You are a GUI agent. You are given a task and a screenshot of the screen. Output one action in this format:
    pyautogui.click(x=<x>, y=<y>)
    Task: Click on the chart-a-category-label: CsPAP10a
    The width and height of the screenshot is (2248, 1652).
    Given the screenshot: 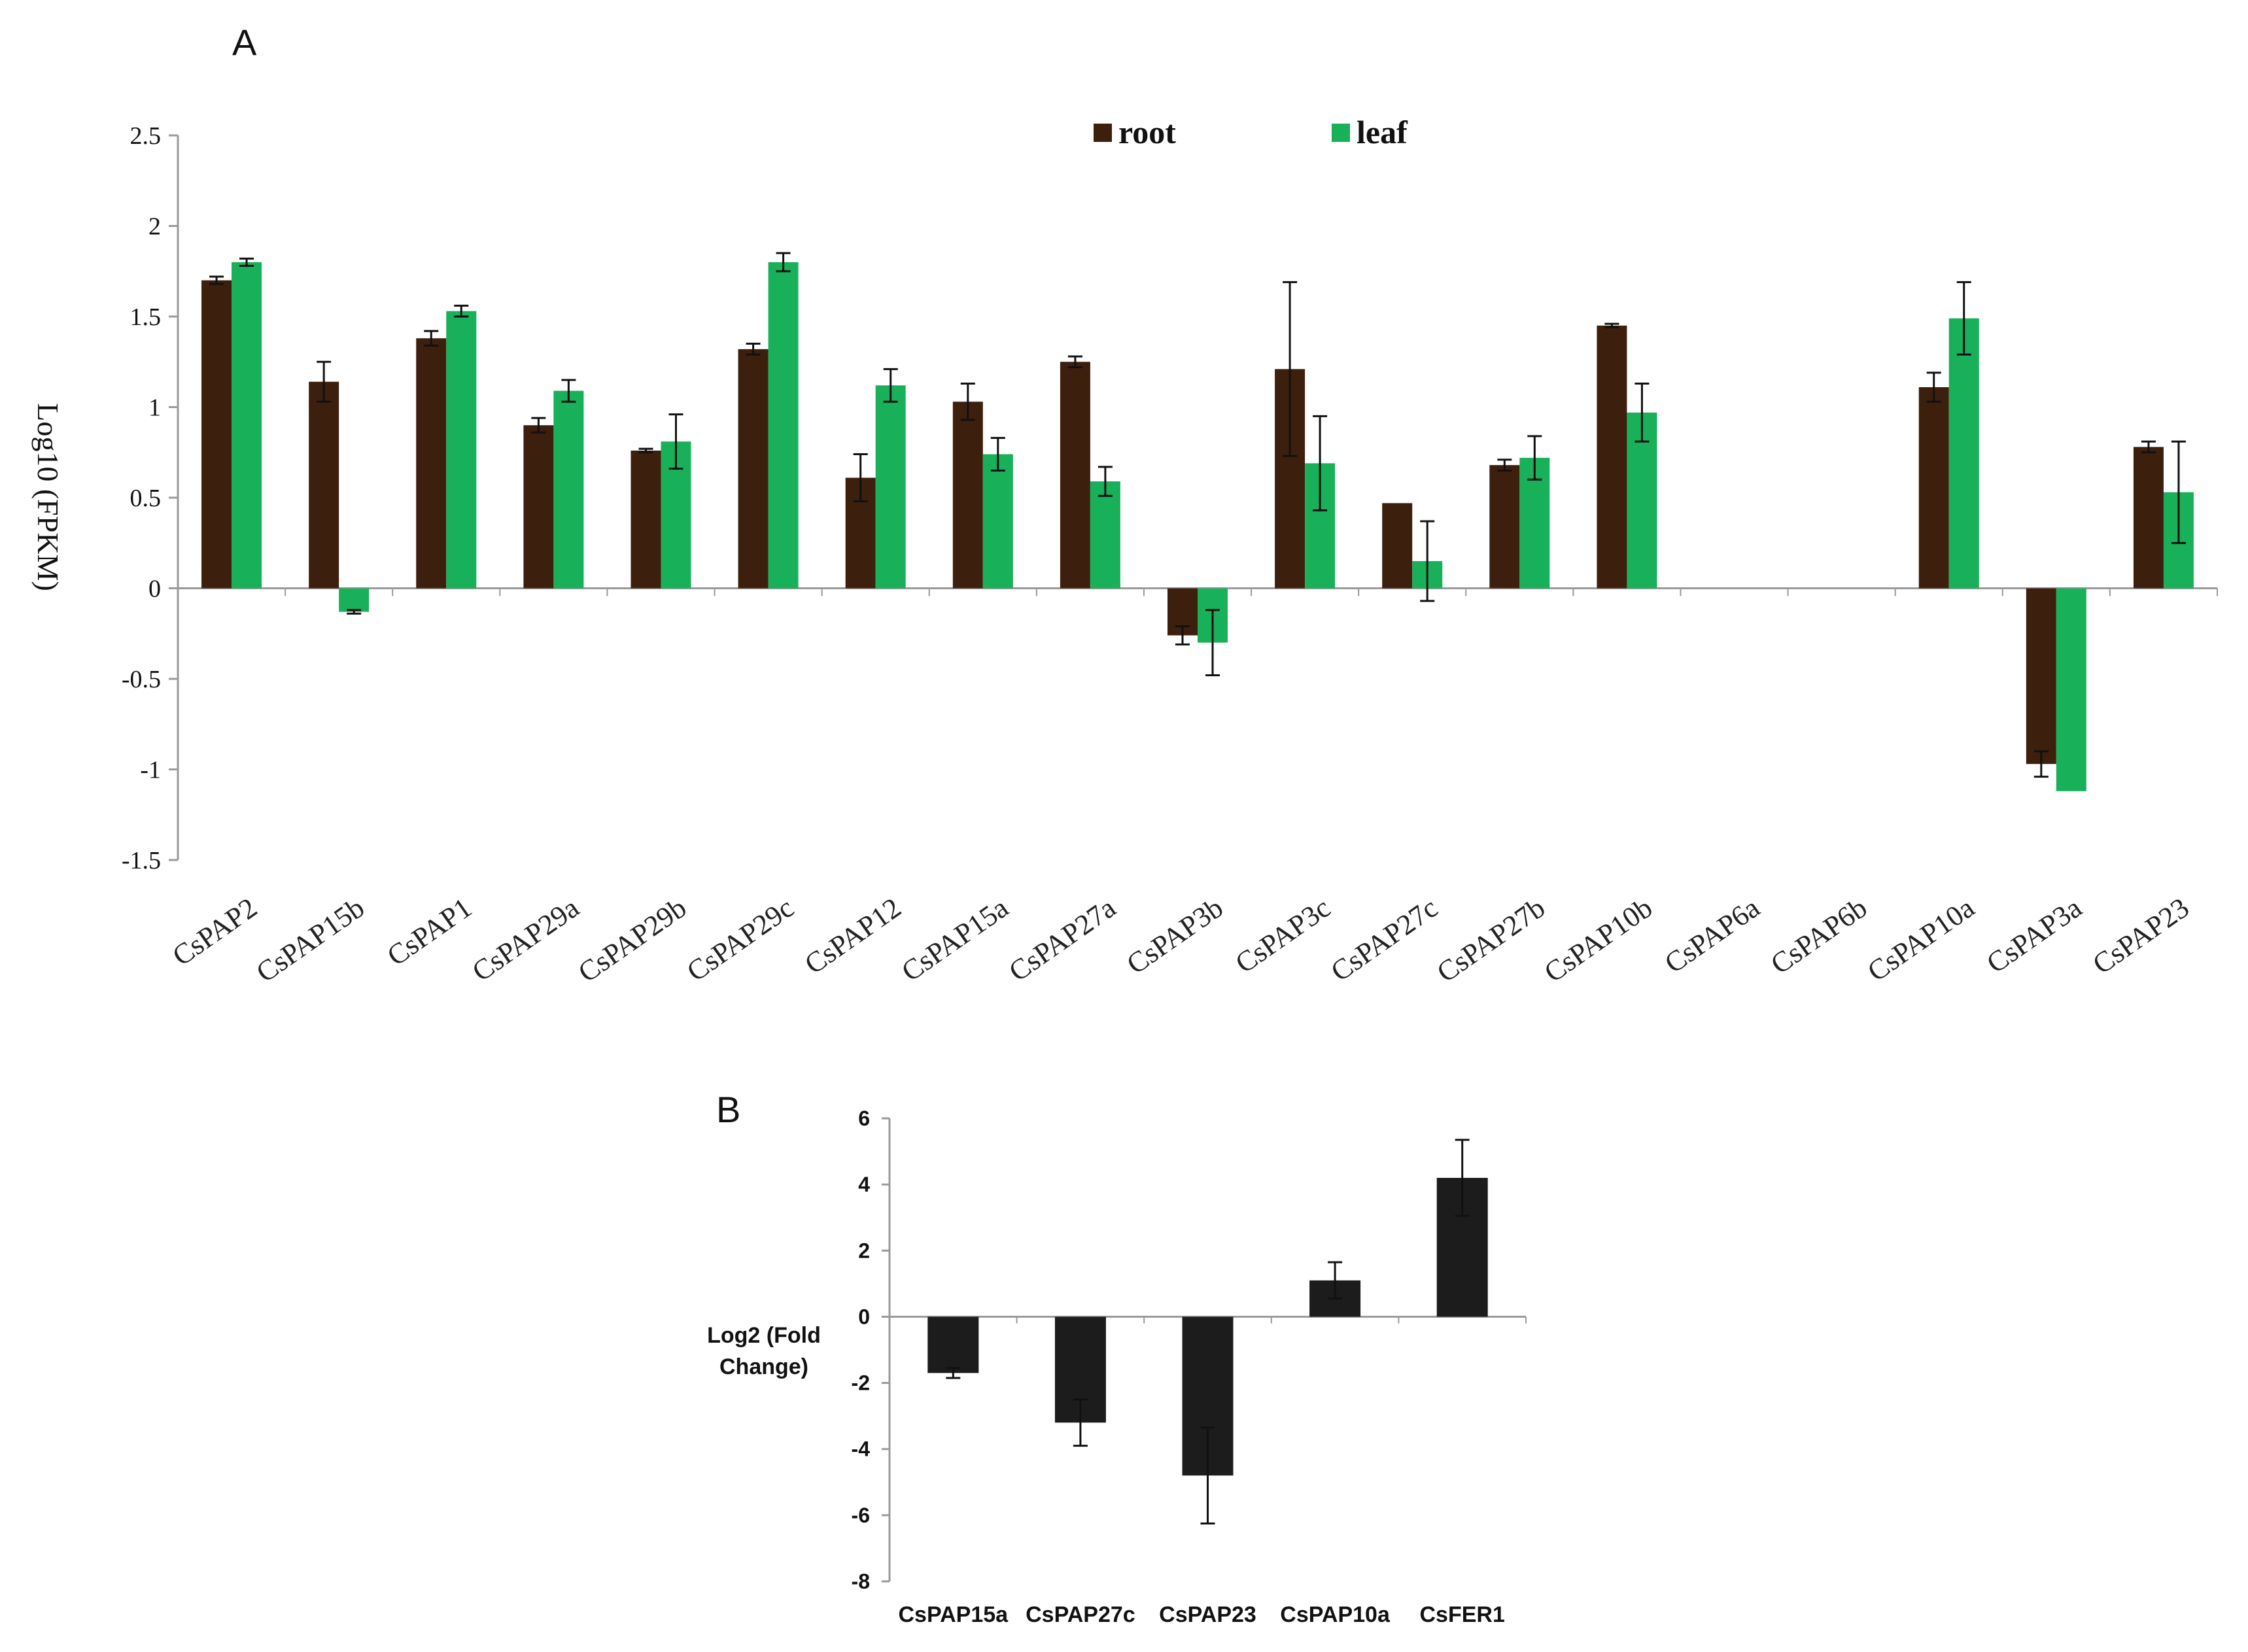 What is the action you would take?
    pyautogui.click(x=1920, y=939)
    